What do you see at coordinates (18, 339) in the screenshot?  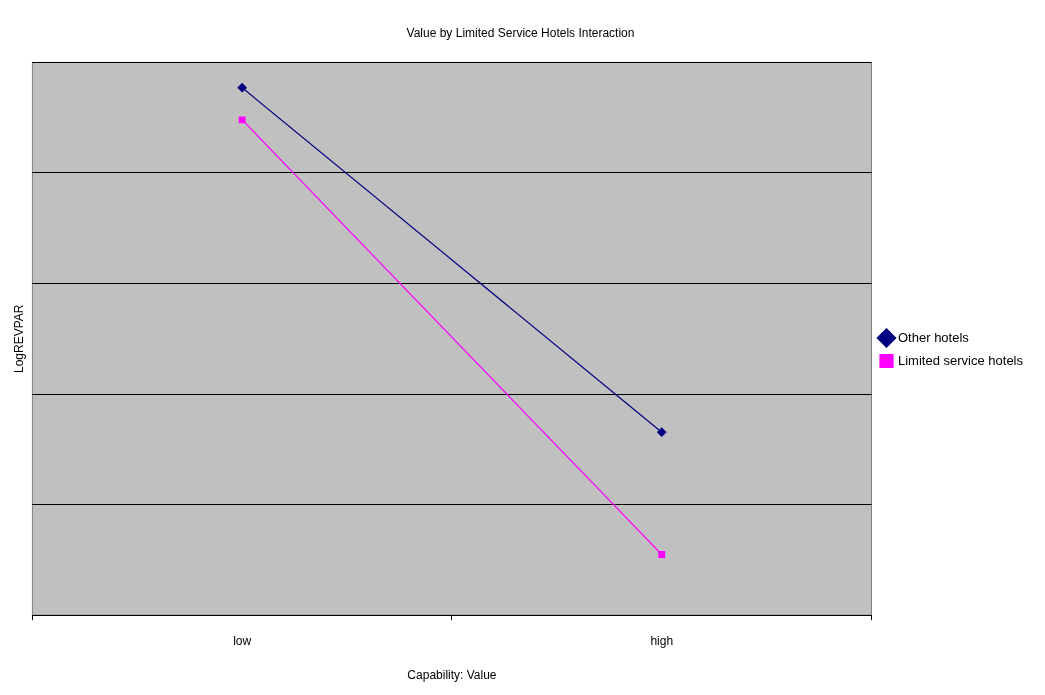 I see `y-axis-title: LogREVPAR` at bounding box center [18, 339].